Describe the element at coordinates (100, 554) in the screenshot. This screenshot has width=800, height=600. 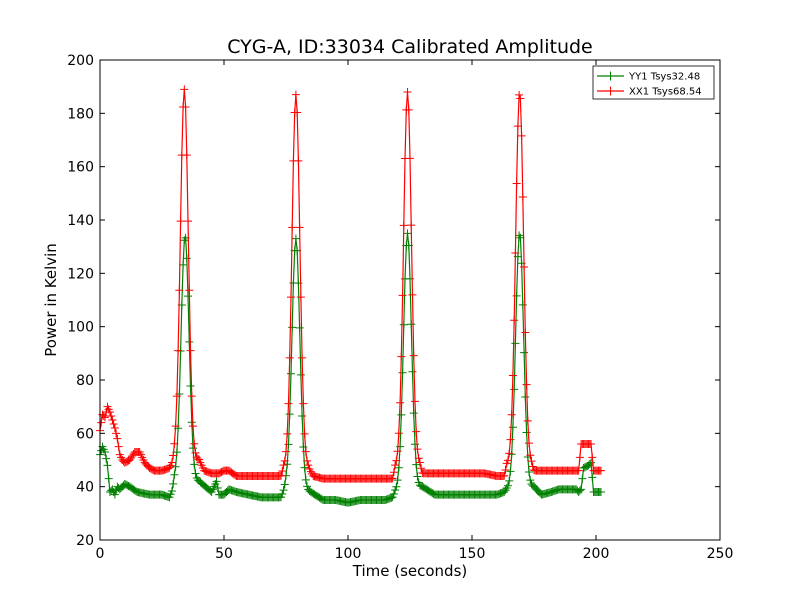
I see `x-tick-label: 0` at that location.